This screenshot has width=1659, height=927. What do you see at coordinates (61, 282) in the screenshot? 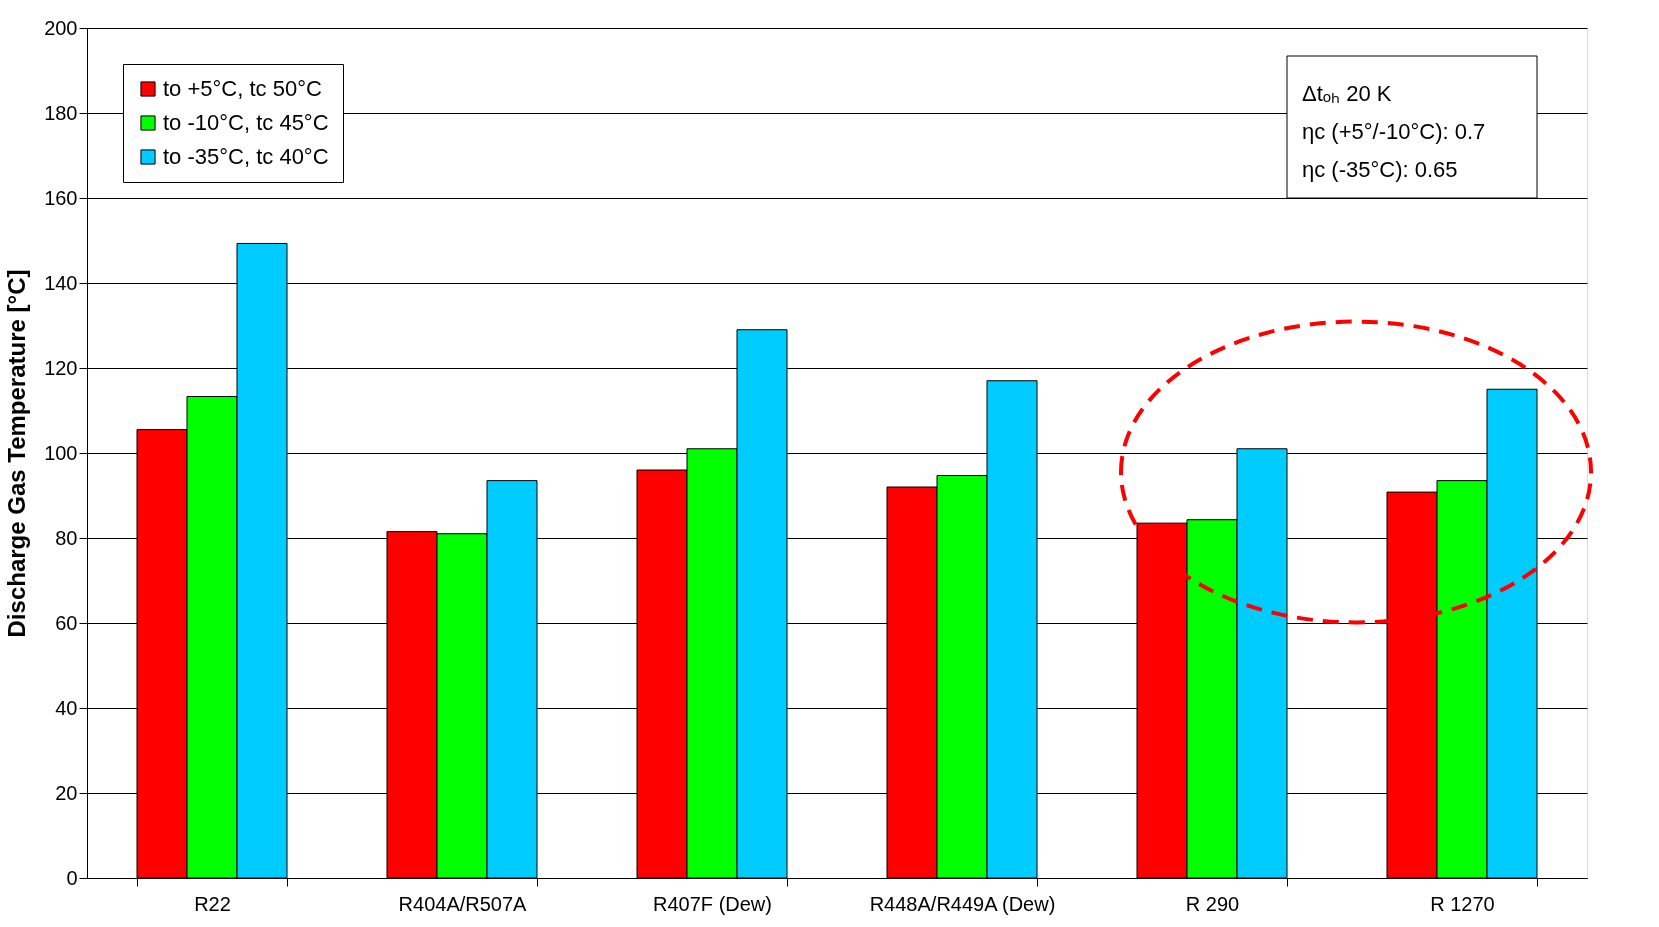
I see `y-tick-label: 140` at bounding box center [61, 282].